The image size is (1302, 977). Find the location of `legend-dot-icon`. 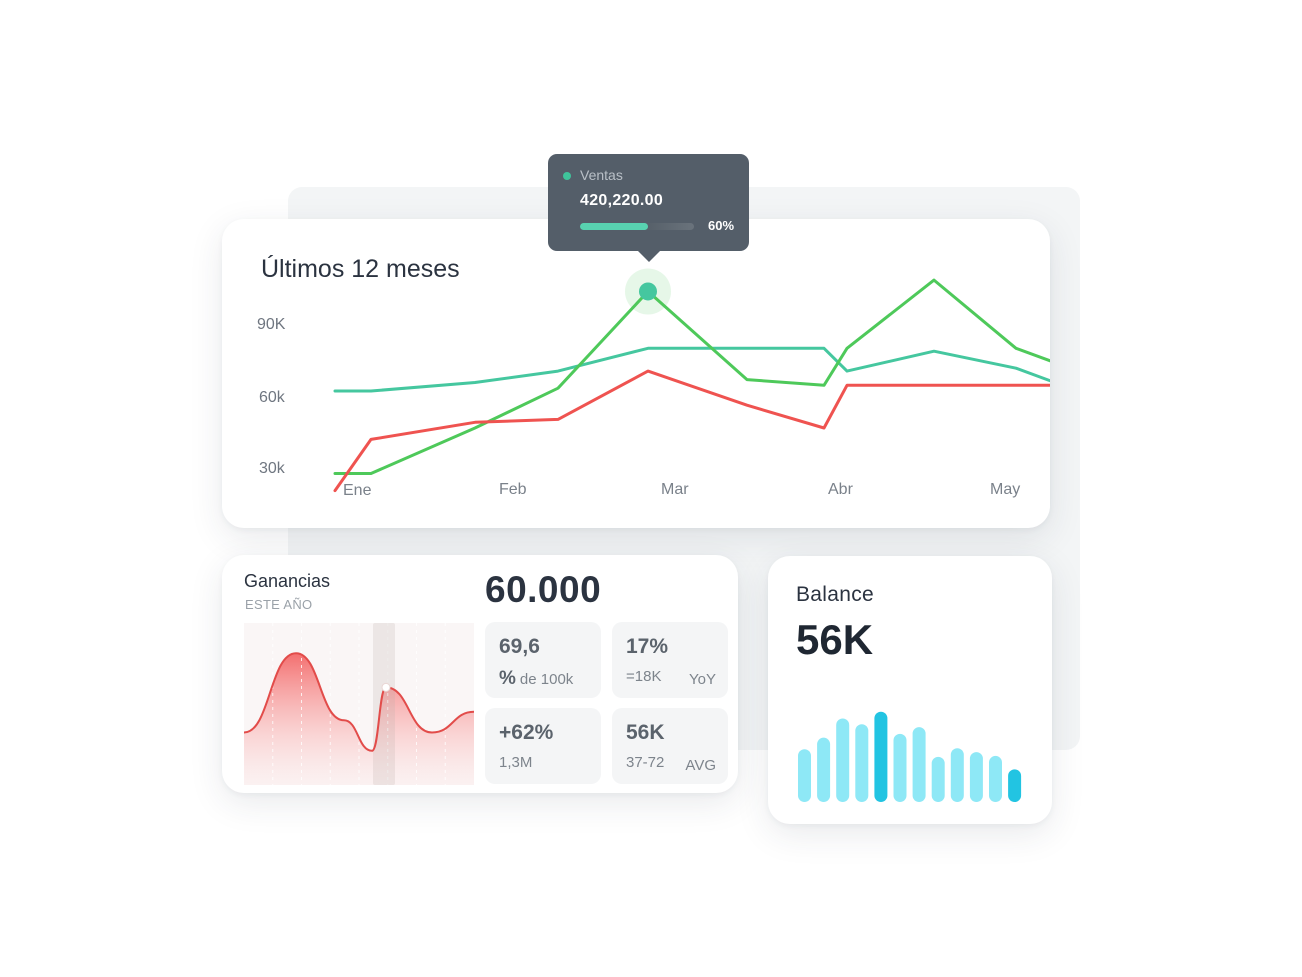

legend-dot-icon is located at coordinates (567, 176).